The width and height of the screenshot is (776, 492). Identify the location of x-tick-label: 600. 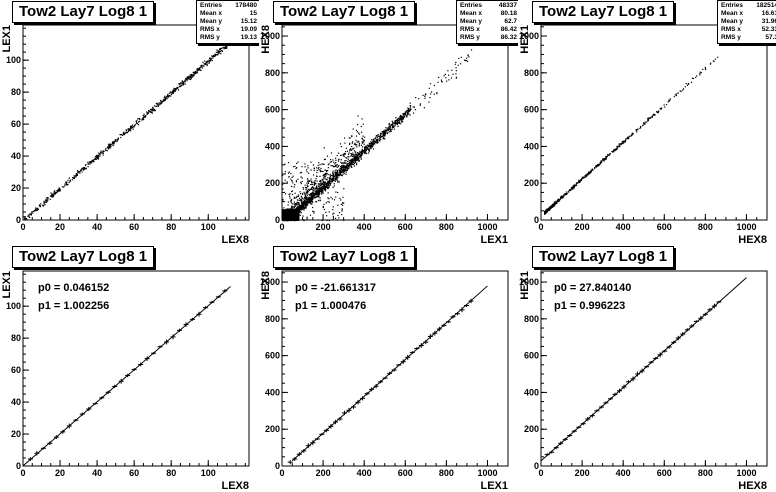
(664, 227).